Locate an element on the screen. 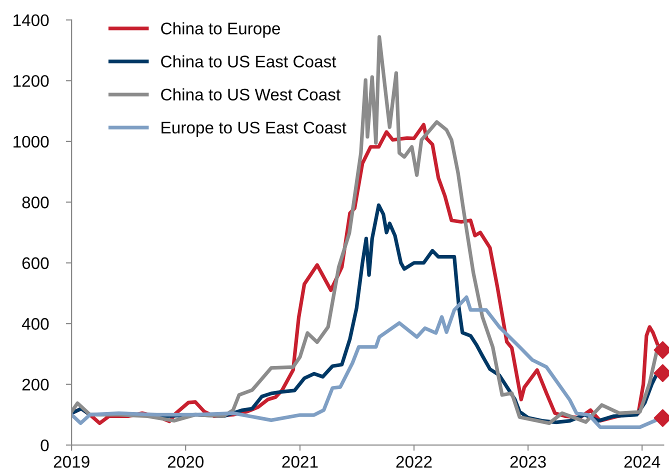 The width and height of the screenshot is (669, 475). legend-label: China to US East Coast is located at coordinates (248, 61).